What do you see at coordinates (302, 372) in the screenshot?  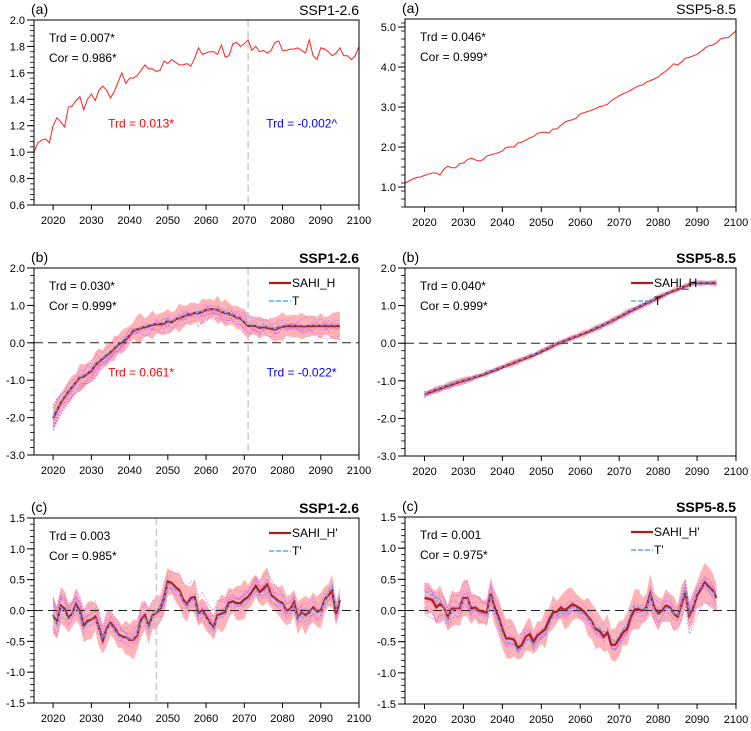 I see `trend-right-label: Trd = -0.022*` at bounding box center [302, 372].